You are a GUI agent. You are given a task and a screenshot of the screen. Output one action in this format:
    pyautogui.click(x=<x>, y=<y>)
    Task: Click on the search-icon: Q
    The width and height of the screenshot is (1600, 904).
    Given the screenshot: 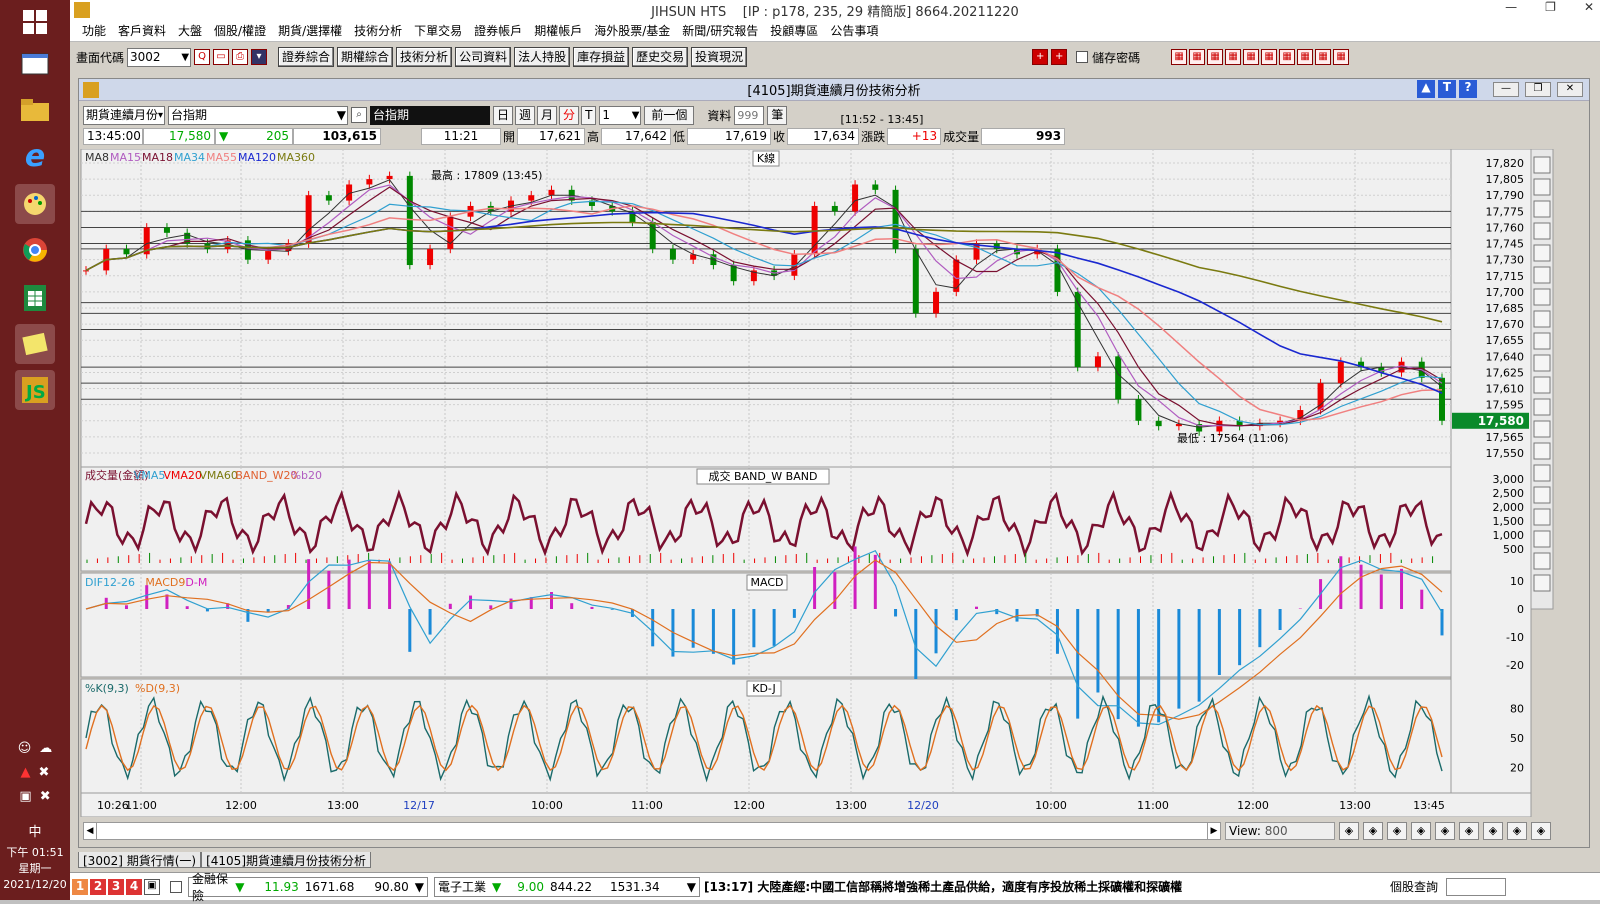 What is the action you would take?
    pyautogui.click(x=202, y=57)
    